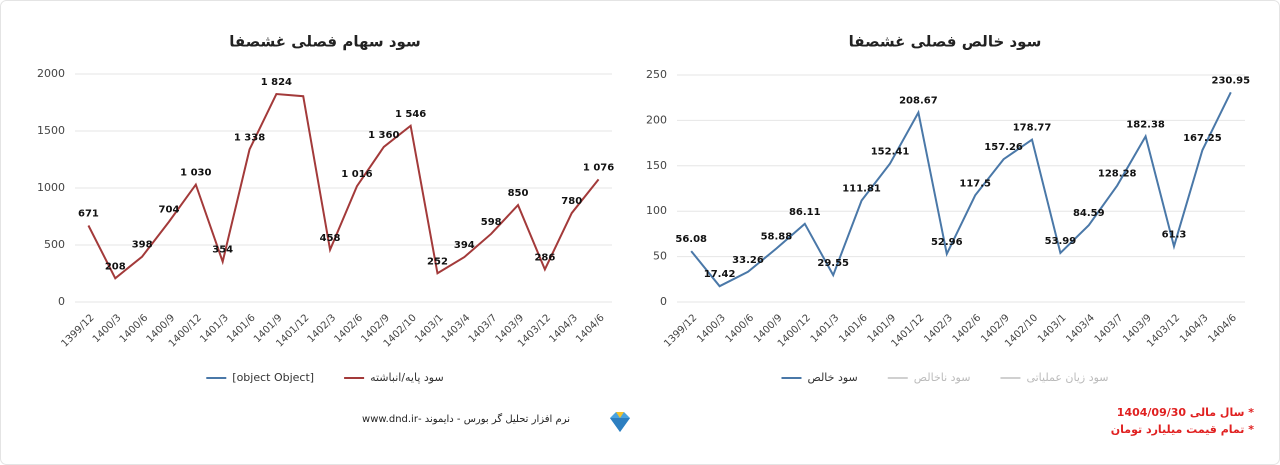  I want to click on data-label: 111.81, so click(861, 188).